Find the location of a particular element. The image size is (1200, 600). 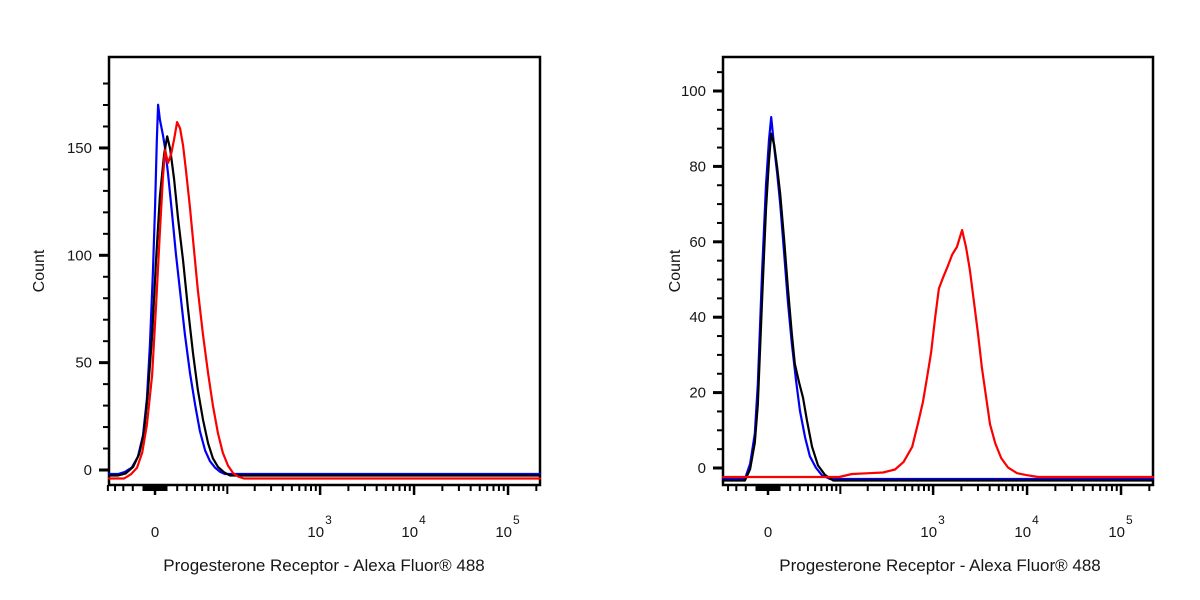

right-plot-y-axis-title: Count is located at coordinates (675, 271).